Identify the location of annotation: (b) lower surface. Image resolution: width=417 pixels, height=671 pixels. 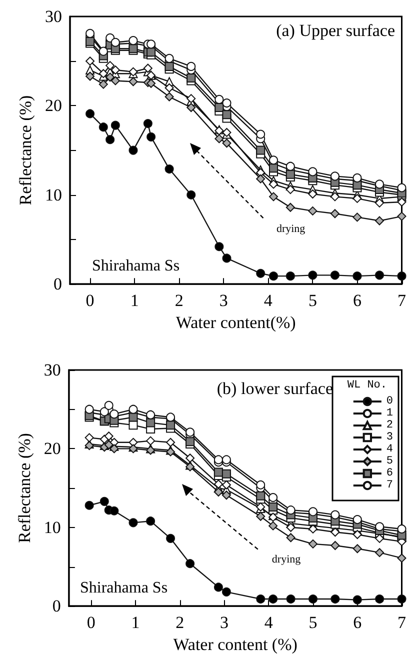
(275, 388).